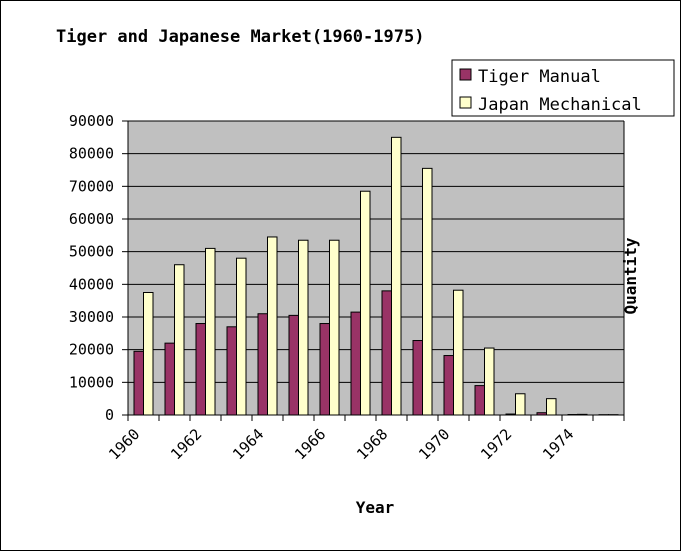 The height and width of the screenshot is (552, 682). I want to click on y-axis-title: Quantity, so click(630, 275).